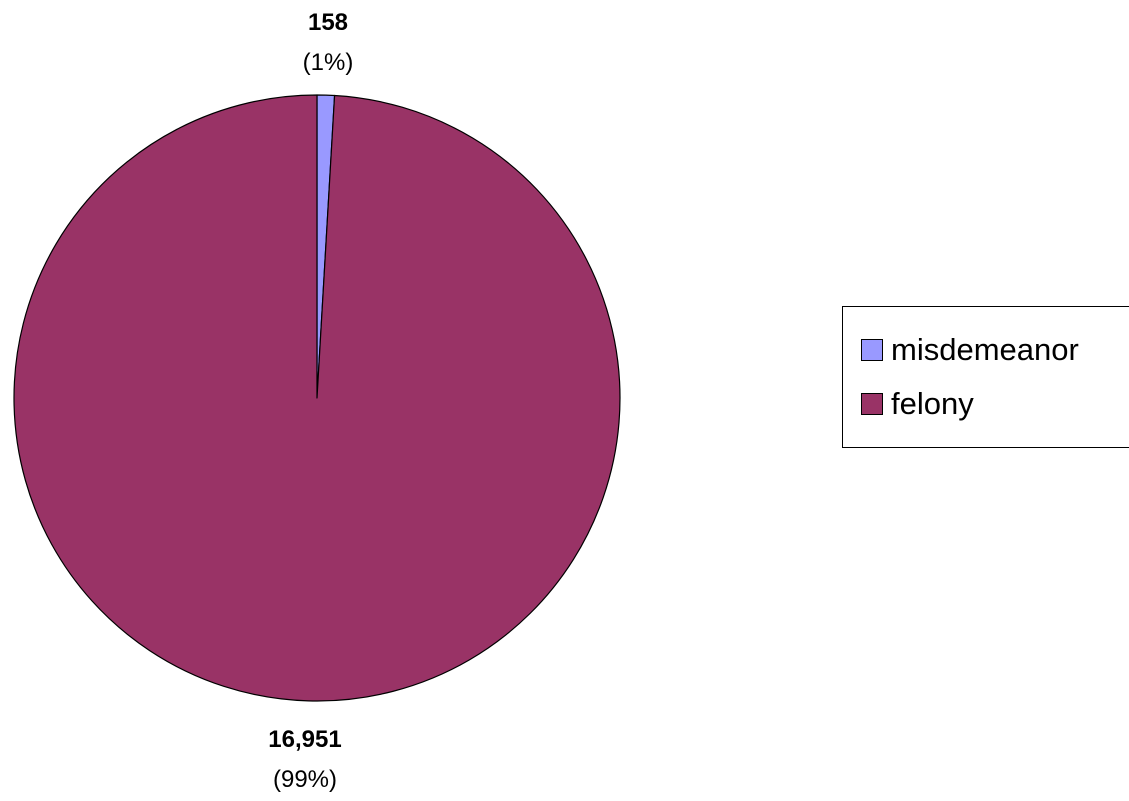  Describe the element at coordinates (872, 350) in the screenshot. I see `legend-swatch-misdemeanor` at that location.